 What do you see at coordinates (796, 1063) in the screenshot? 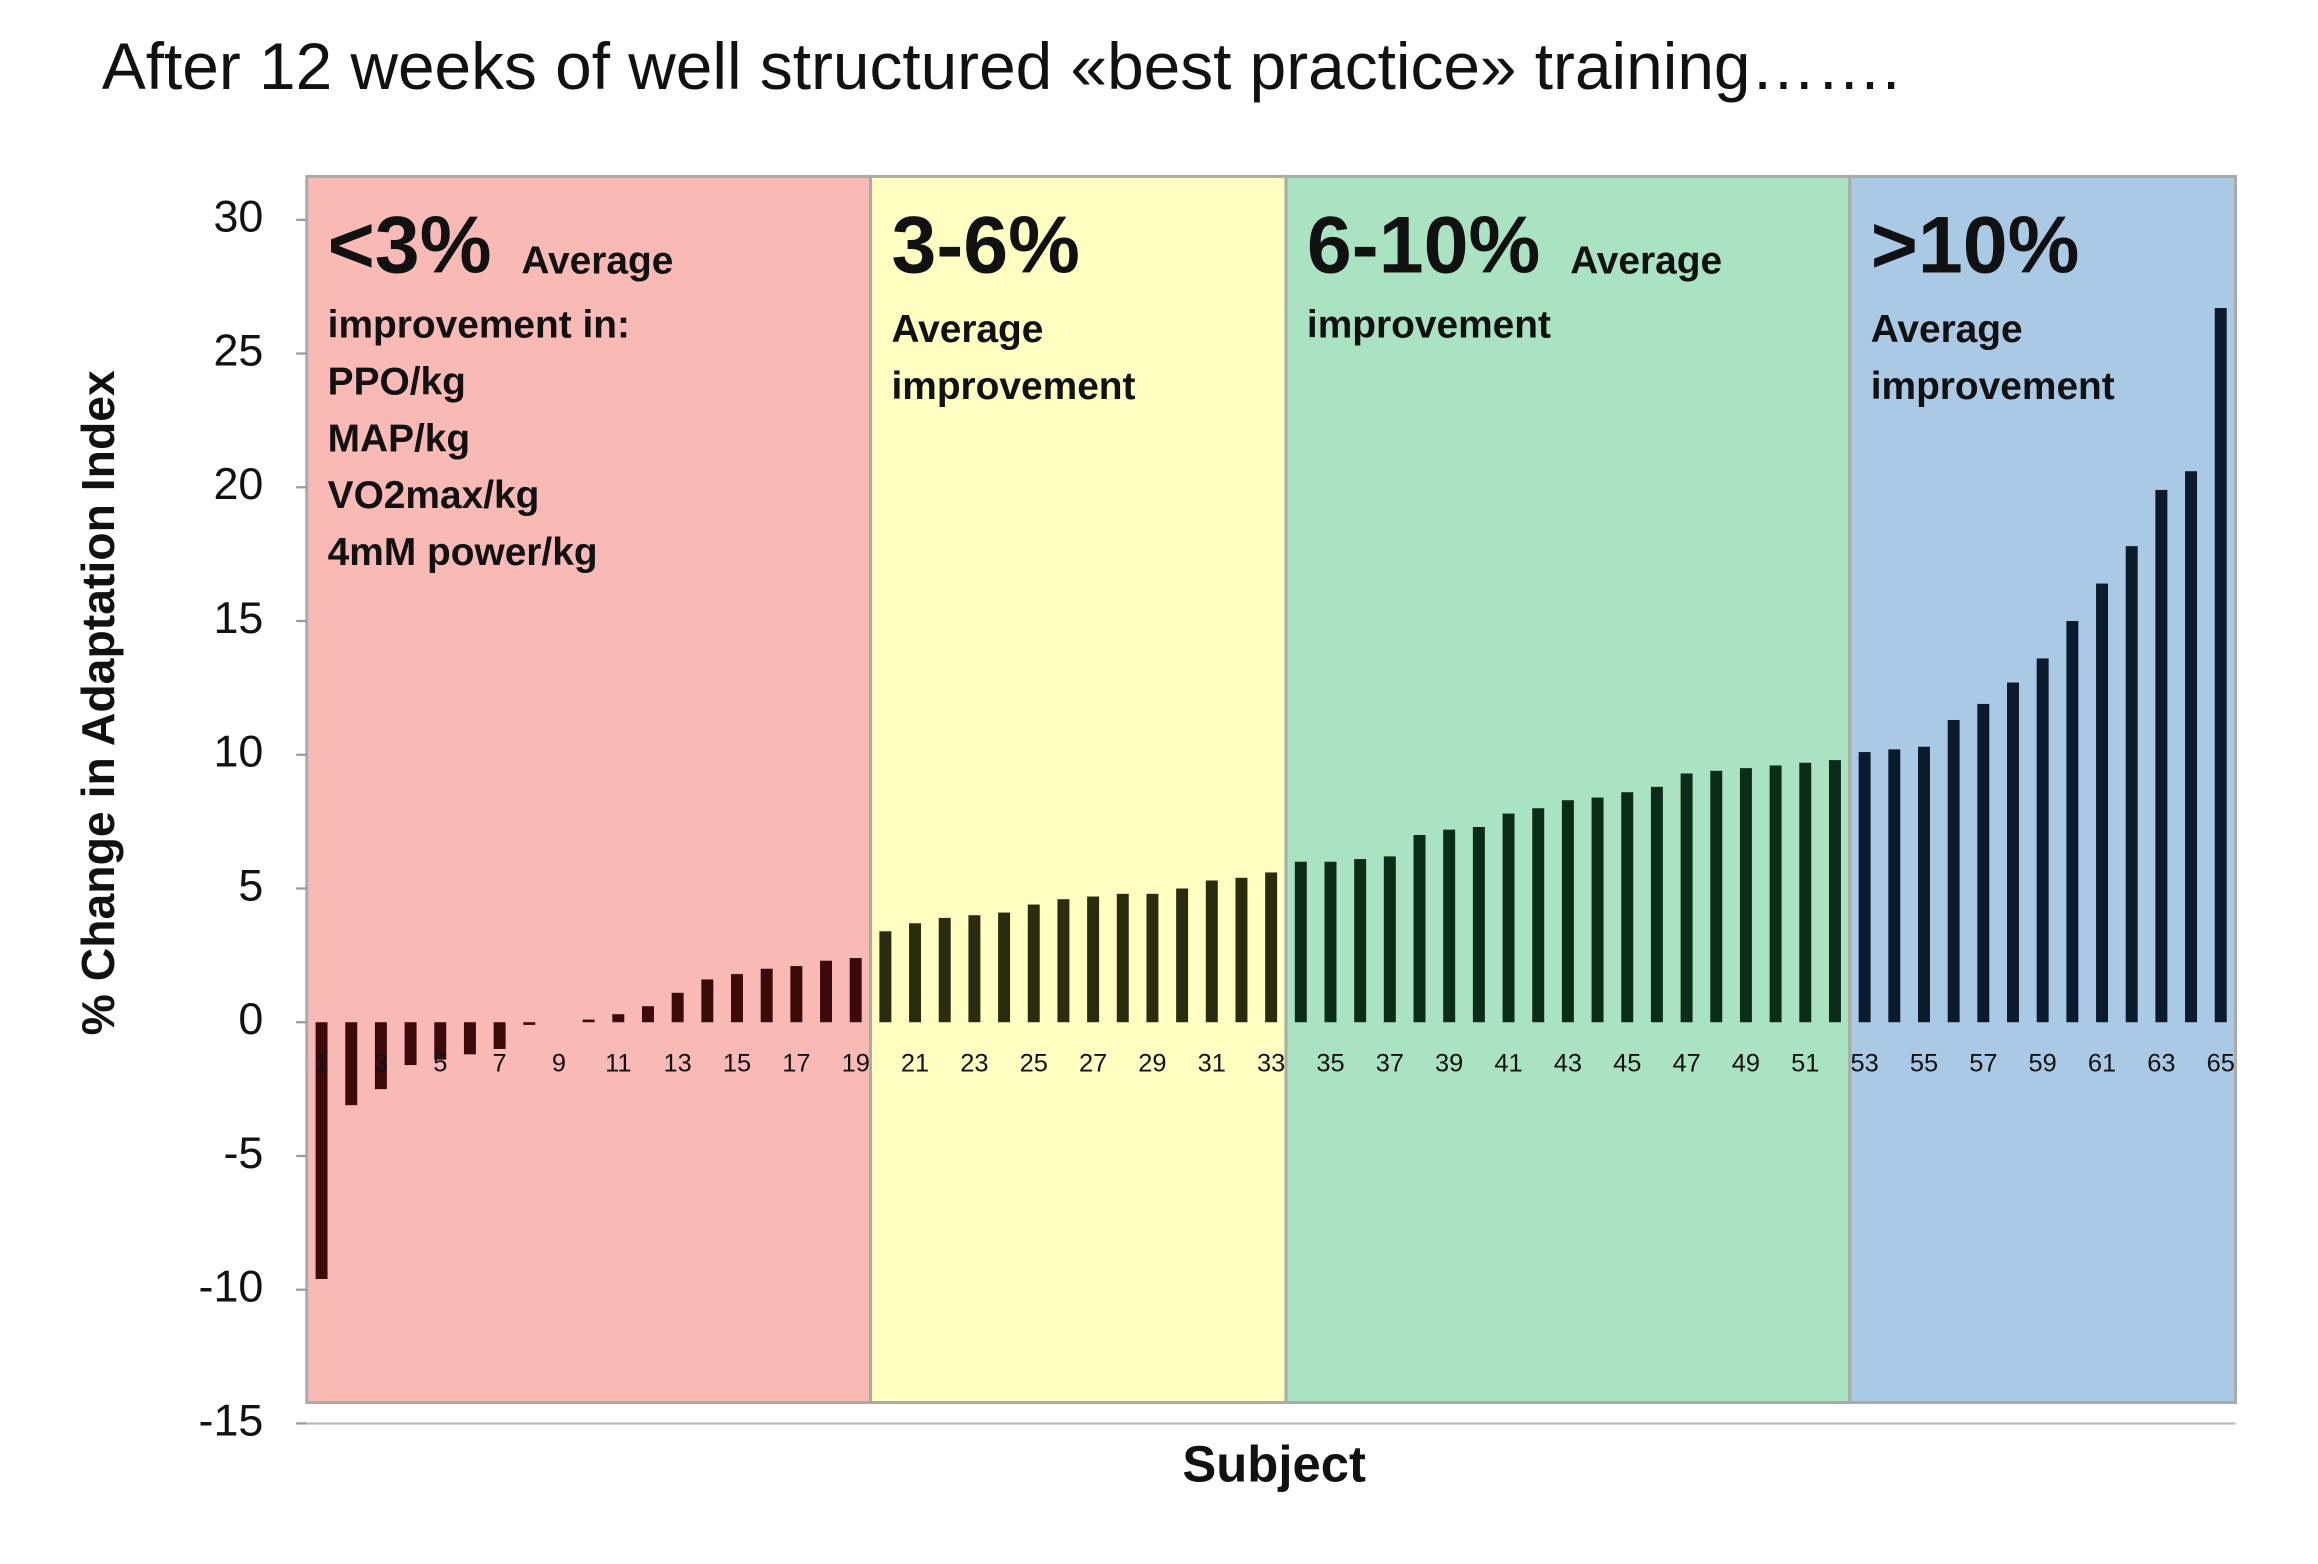
I see `x-tick-label: 17` at bounding box center [796, 1063].